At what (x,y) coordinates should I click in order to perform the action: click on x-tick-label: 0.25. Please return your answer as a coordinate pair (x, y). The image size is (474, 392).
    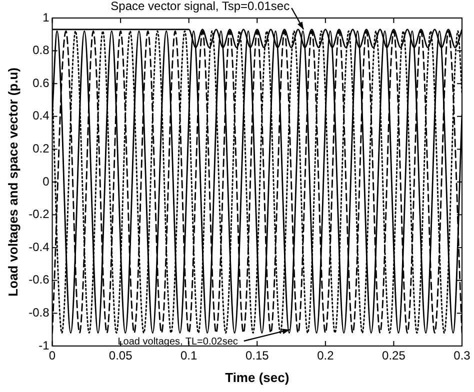
    Looking at the image, I should click on (394, 355).